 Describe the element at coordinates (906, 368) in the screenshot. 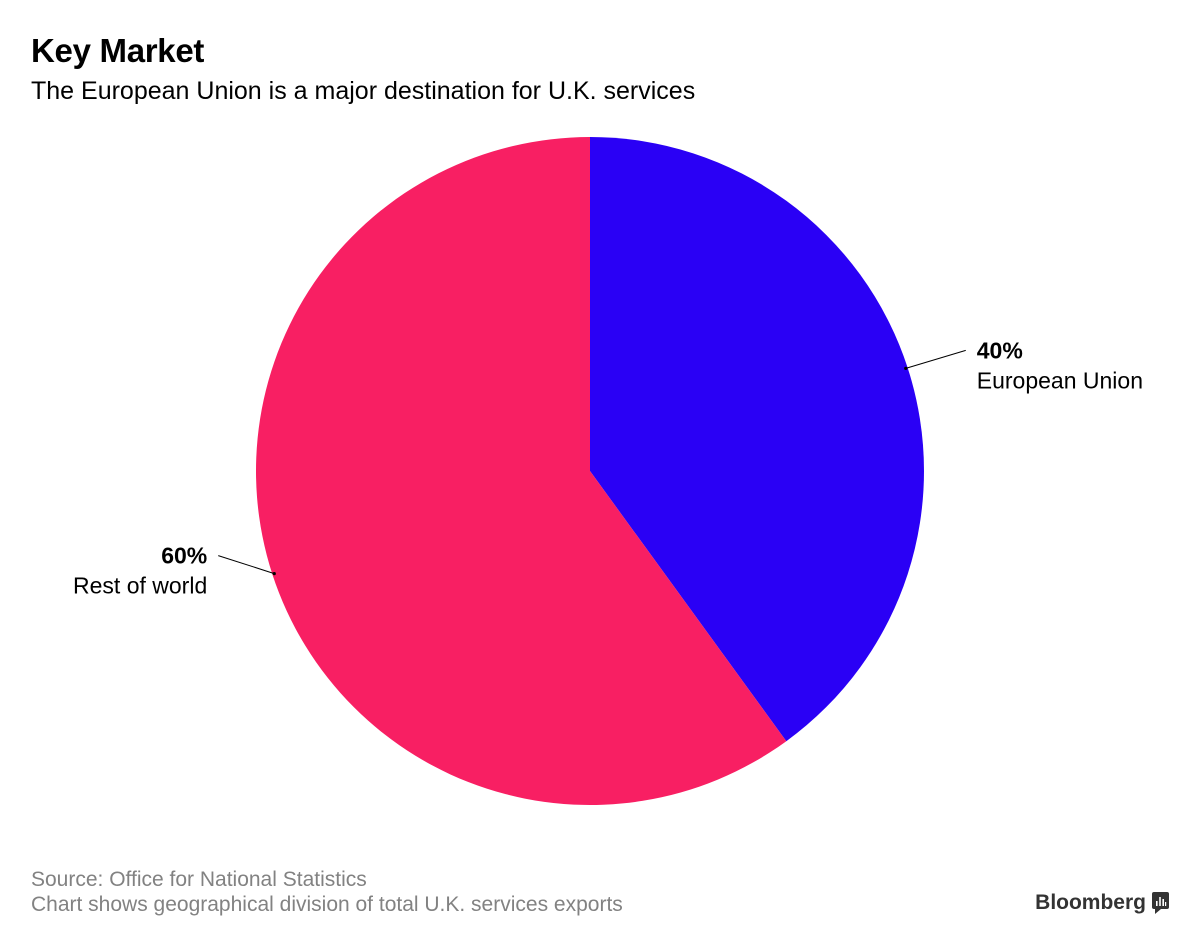

I see `leader-dot-european-union` at that location.